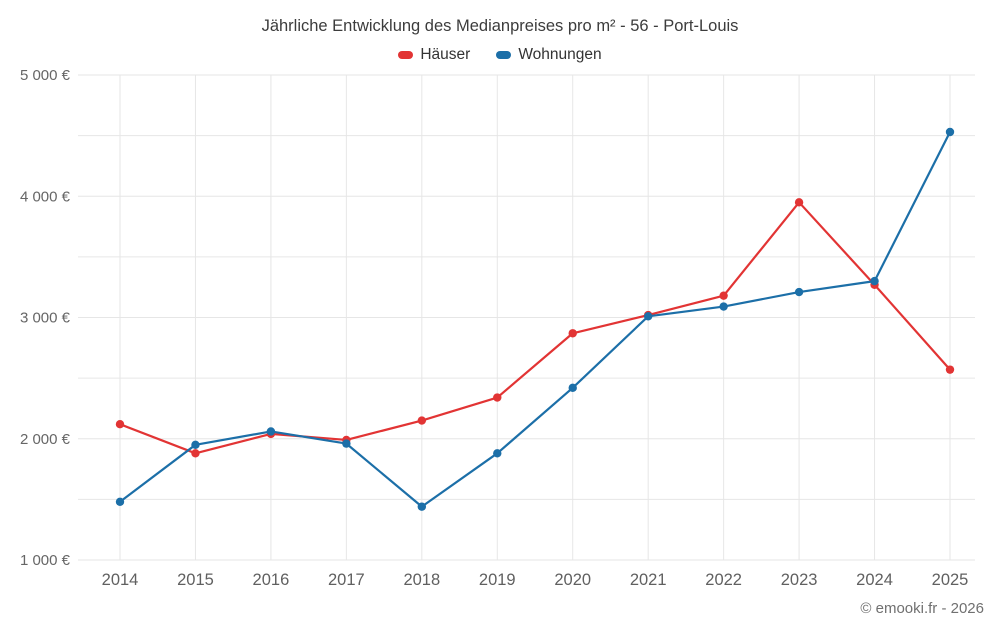 The width and height of the screenshot is (1000, 625). What do you see at coordinates (45, 439) in the screenshot?
I see `y-axis-label: 2 000 €` at bounding box center [45, 439].